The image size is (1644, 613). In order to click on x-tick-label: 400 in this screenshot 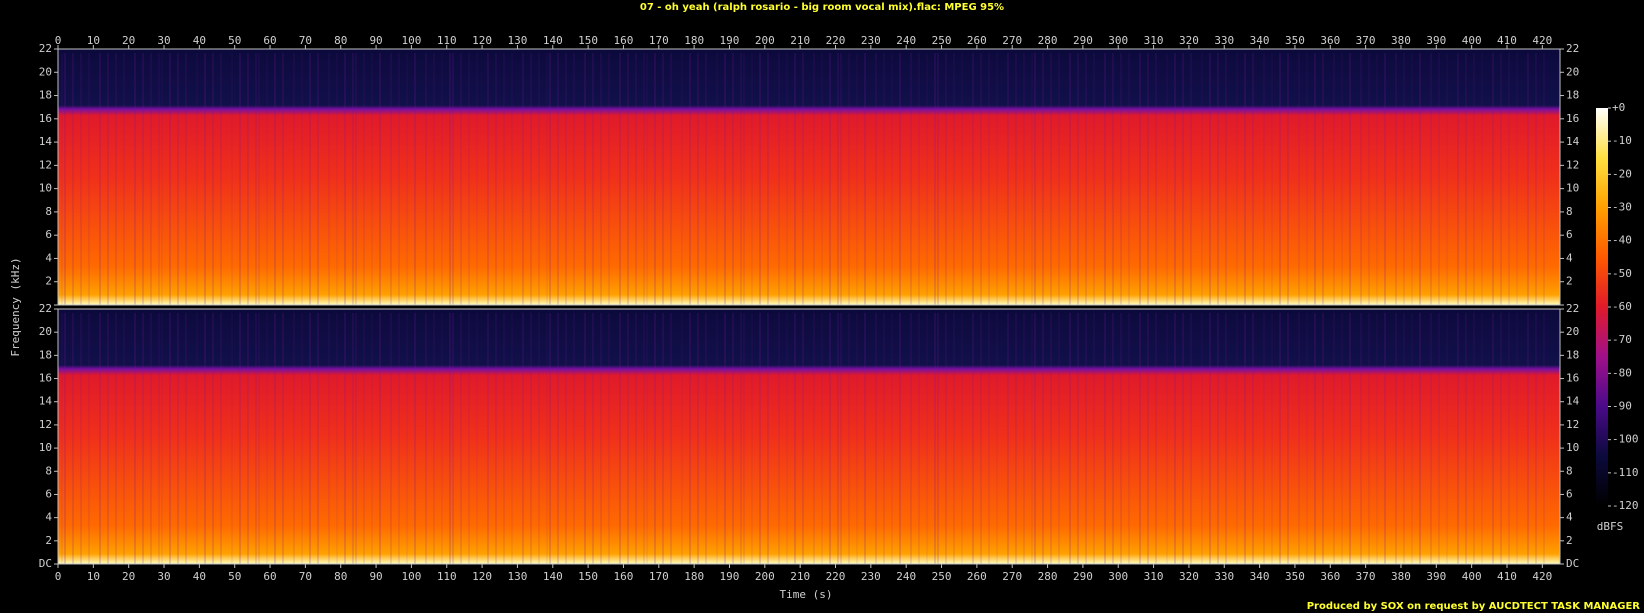, I will do `click(1472, 40)`.